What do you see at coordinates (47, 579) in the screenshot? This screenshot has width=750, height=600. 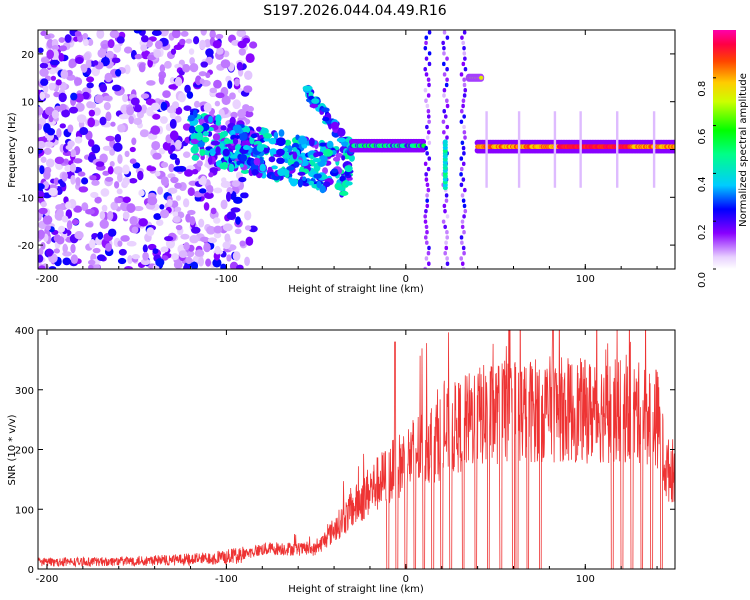 I see `snr-xtick-label: -200` at bounding box center [47, 579].